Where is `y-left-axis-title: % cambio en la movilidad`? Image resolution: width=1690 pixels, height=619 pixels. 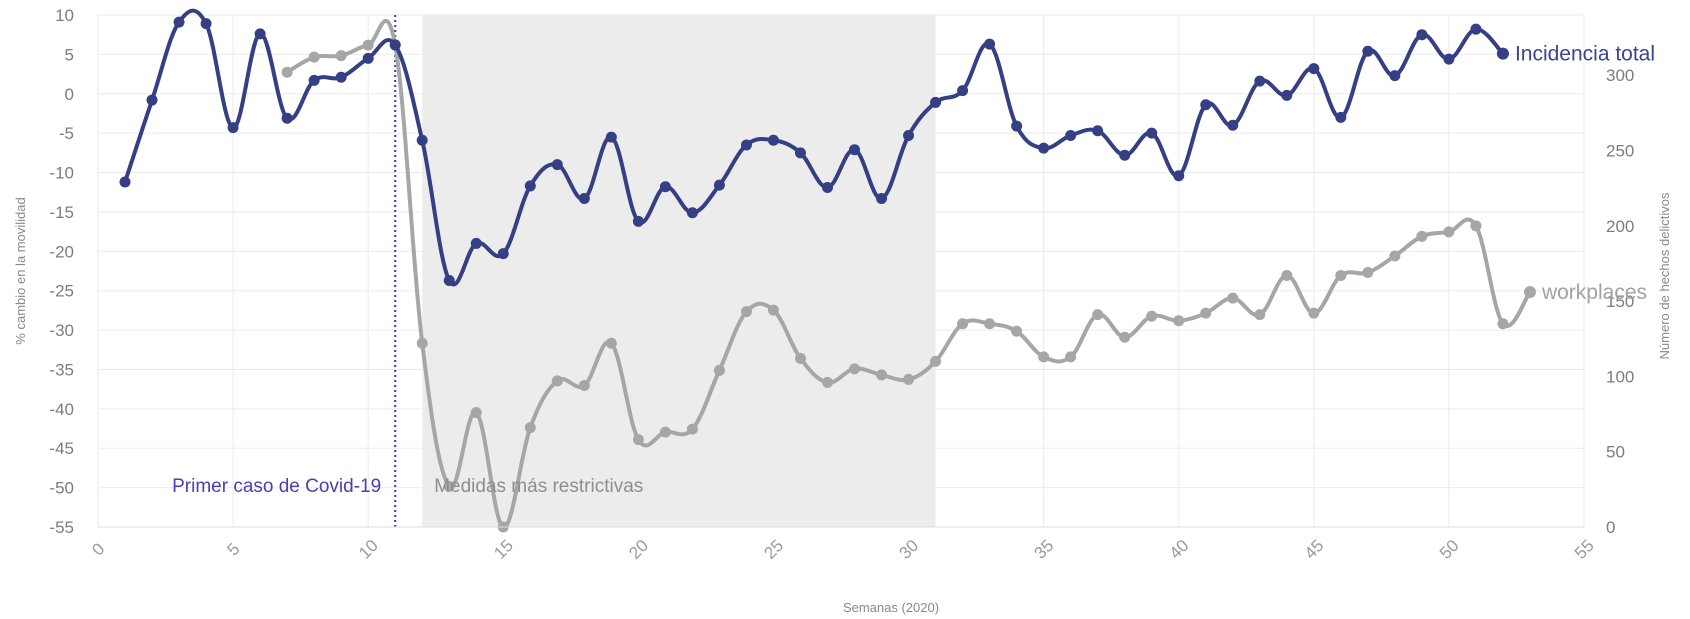 y-left-axis-title: % cambio en la movilidad is located at coordinates (20, 270).